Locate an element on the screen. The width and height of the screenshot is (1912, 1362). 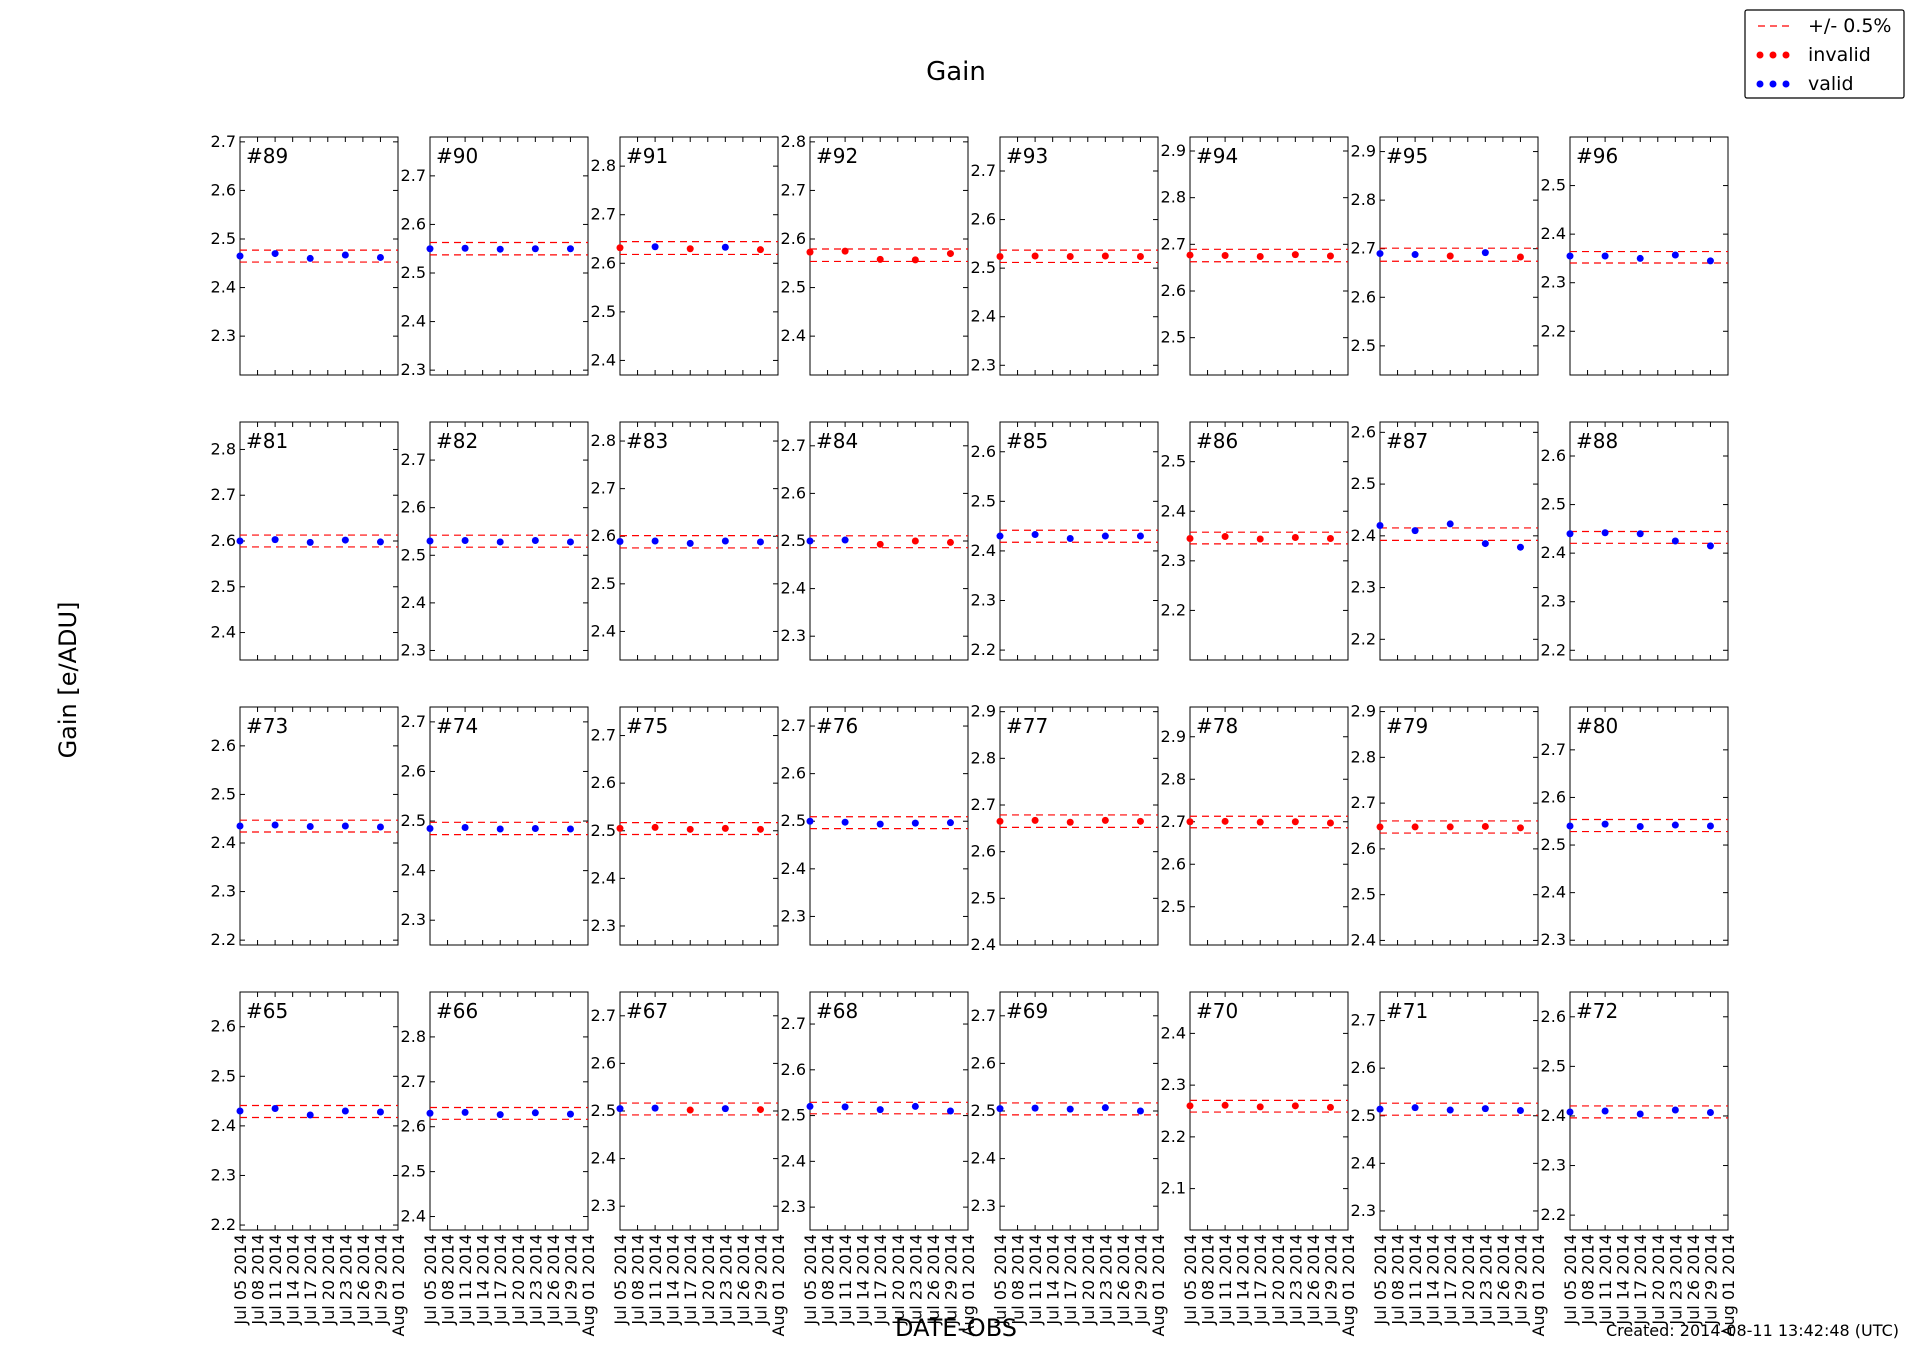
panel-label: #94 is located at coordinates (1217, 156).